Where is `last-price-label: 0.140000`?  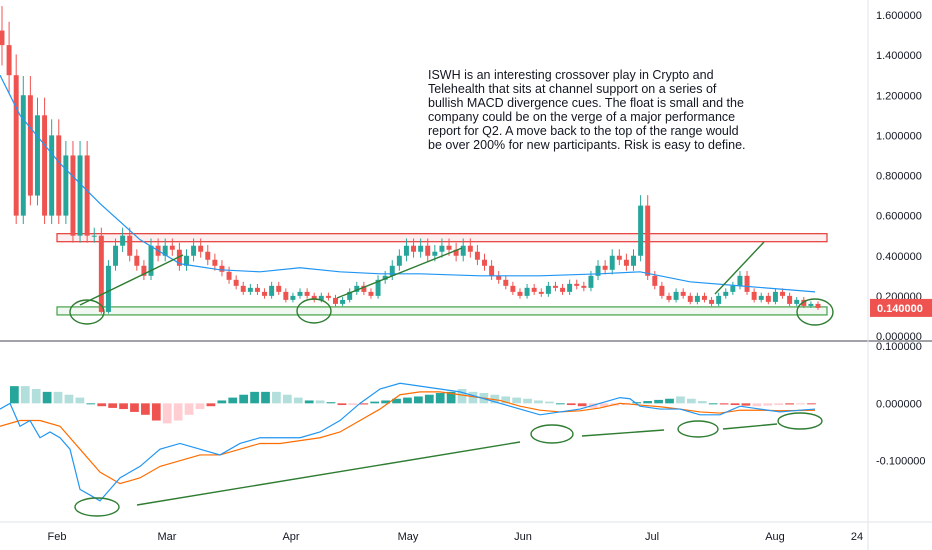 last-price-label: 0.140000 is located at coordinates (900, 309).